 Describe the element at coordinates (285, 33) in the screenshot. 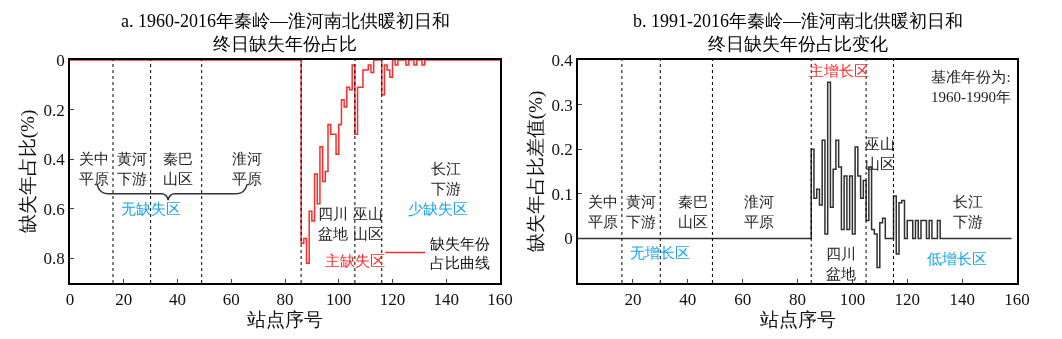

I see `chart-title: a. 1960-2016年秦岭—淮河南北供暖初日和终日缺失年份占比` at that location.